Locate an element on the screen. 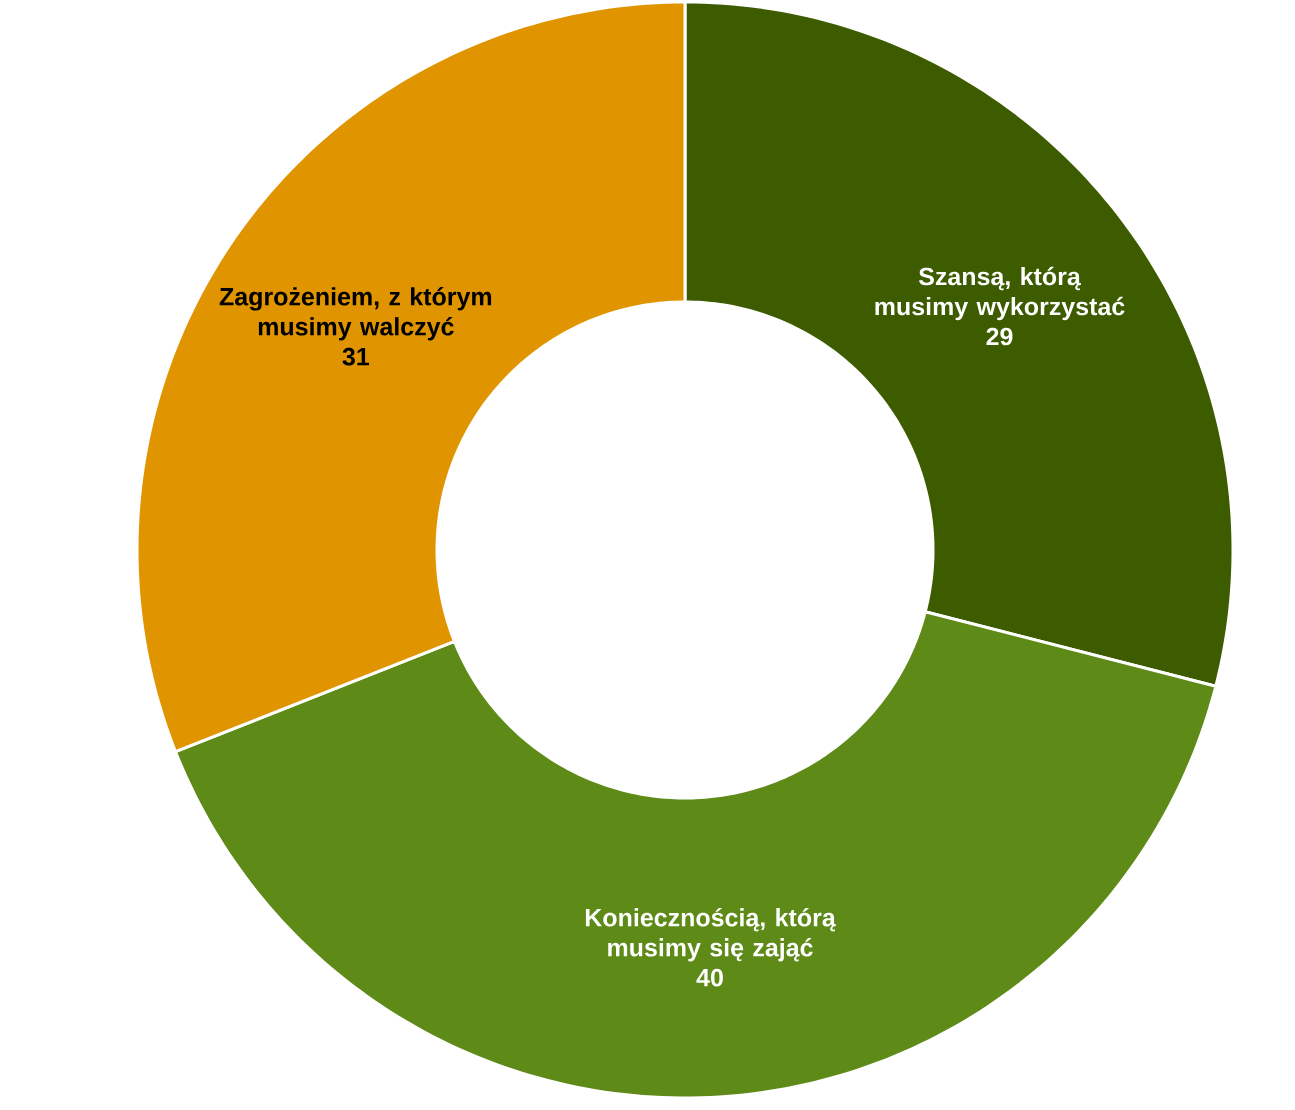 The height and width of the screenshot is (1110, 1295). slice-label: Zagrożeniem, z którym musimy walczyć is located at coordinates (355, 313).